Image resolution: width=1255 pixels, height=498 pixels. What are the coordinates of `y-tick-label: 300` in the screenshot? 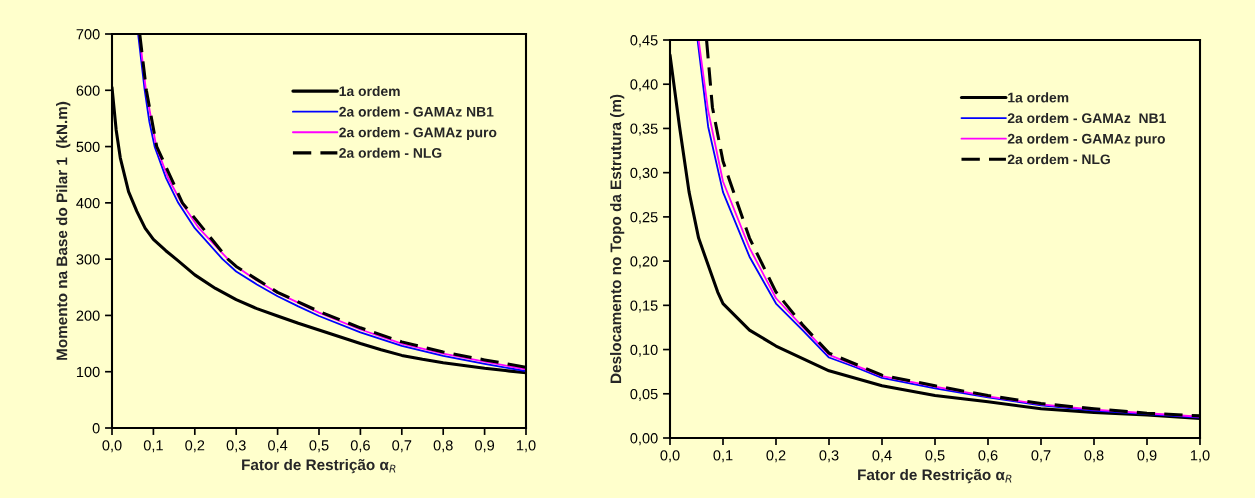 It's located at (88, 259).